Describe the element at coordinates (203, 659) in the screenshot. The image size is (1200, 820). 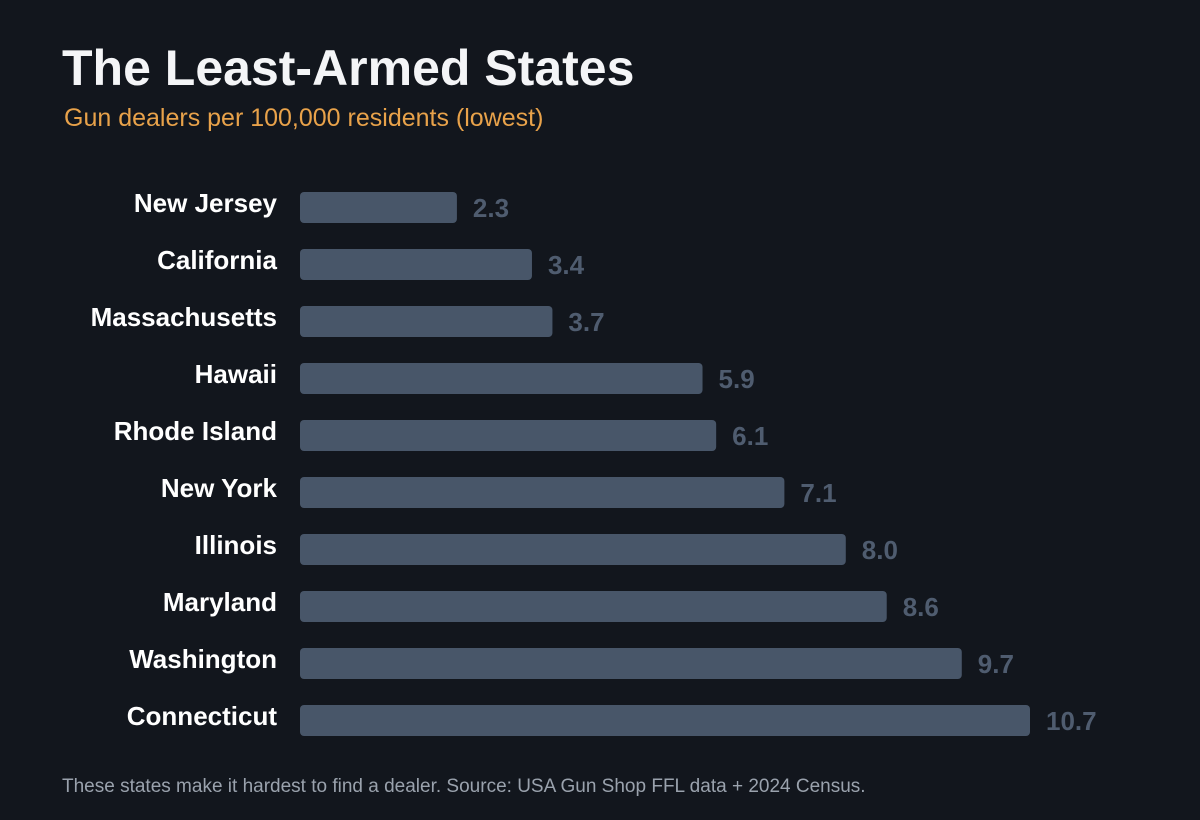
I see `state-label: Washington` at that location.